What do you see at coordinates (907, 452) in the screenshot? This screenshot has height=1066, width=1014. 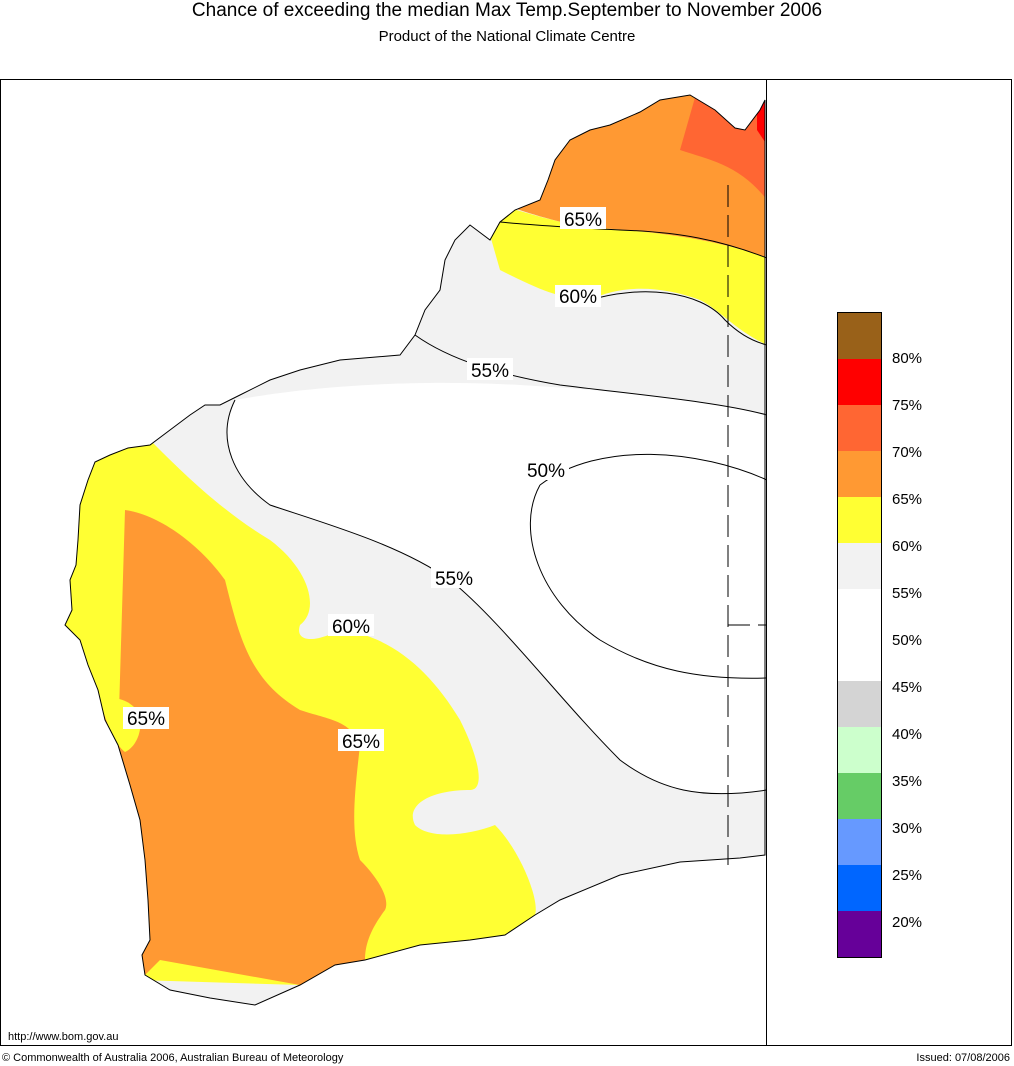 I see `legend-label: 70%` at bounding box center [907, 452].